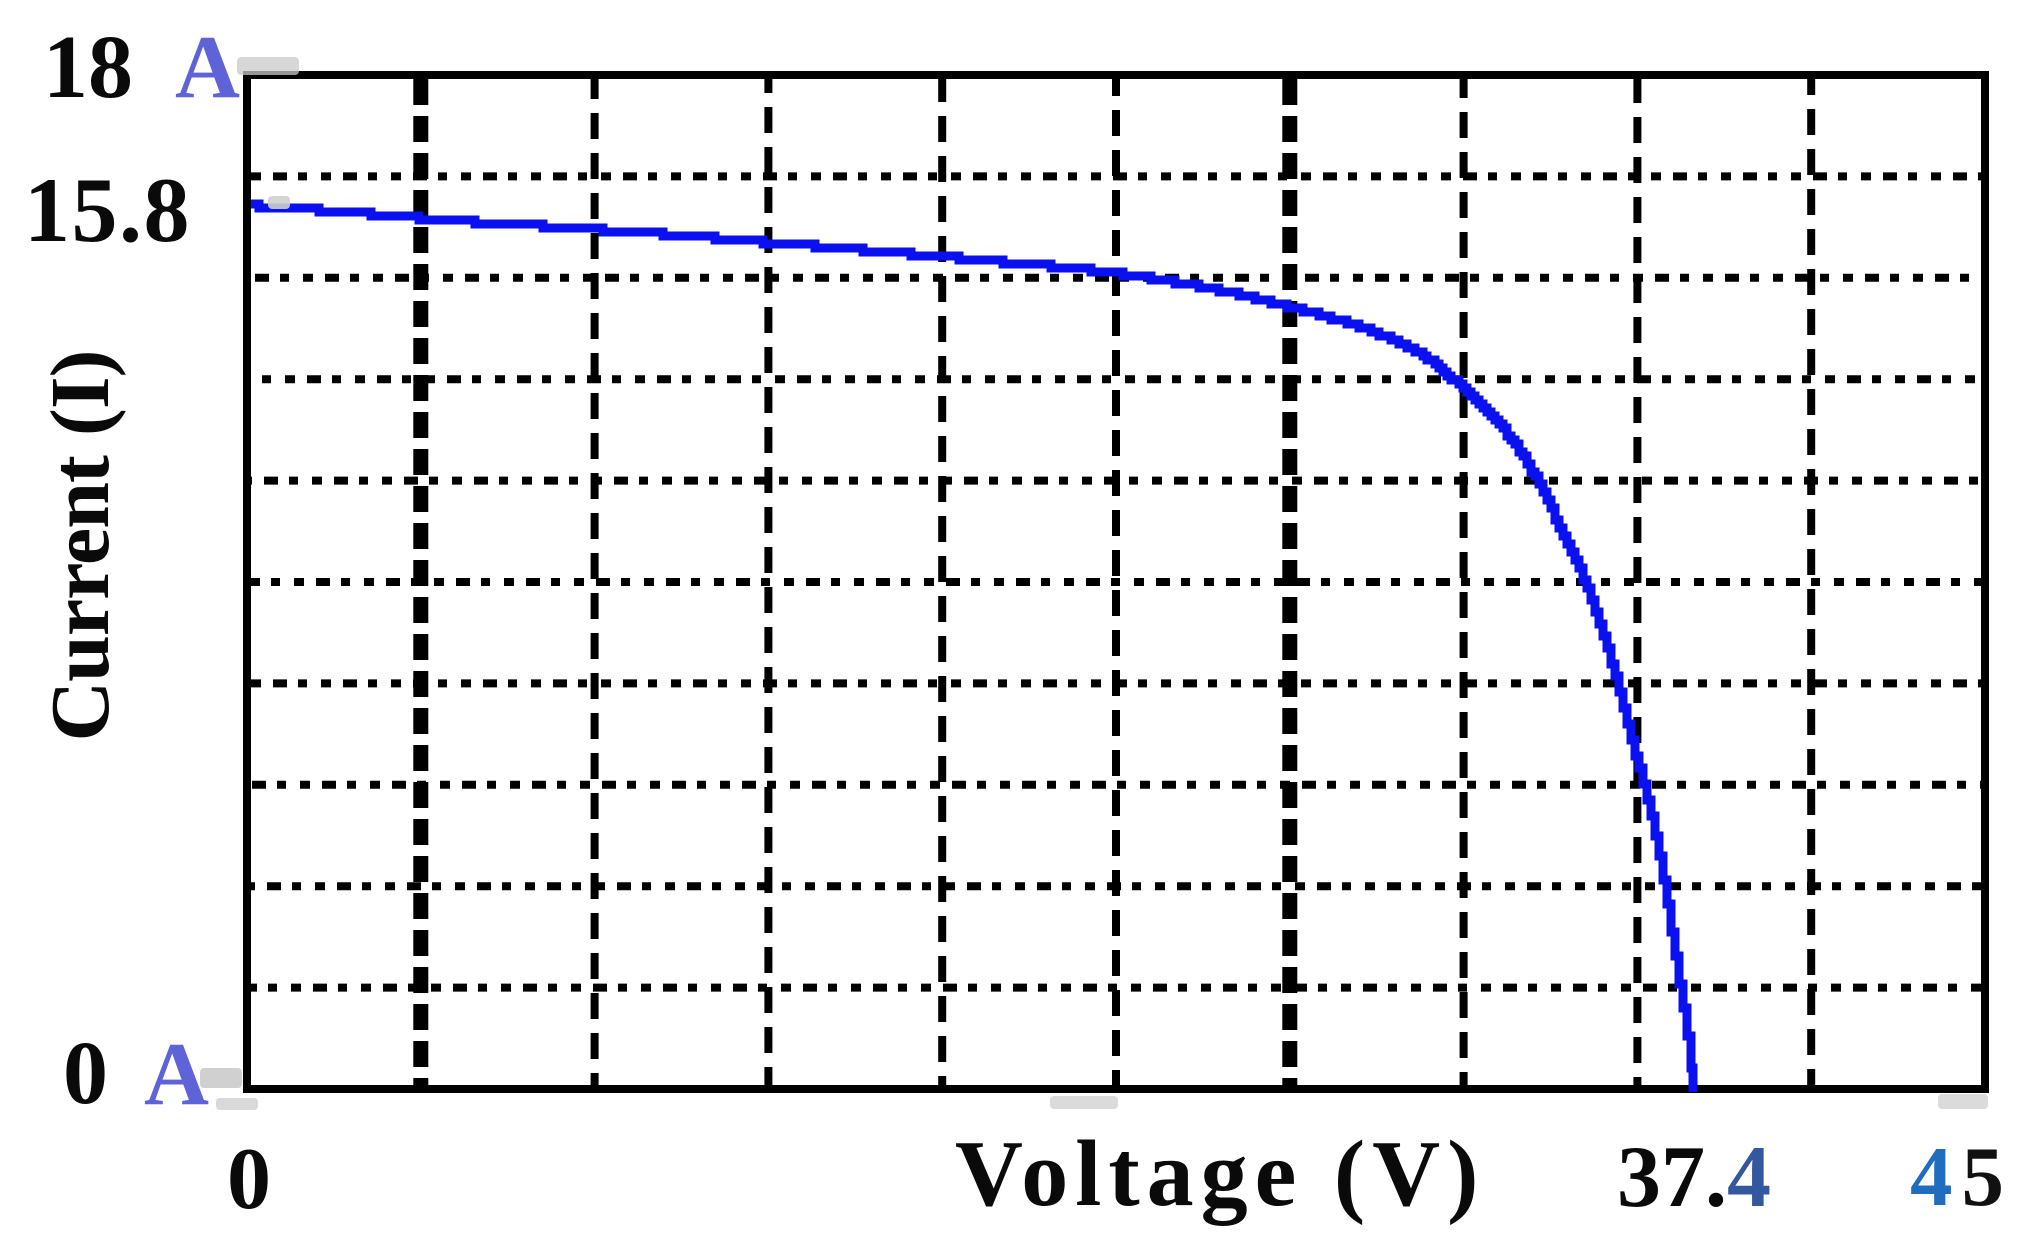 The width and height of the screenshot is (2019, 1244). What do you see at coordinates (107, 210) in the screenshot?
I see `svg-text: 15.8` at bounding box center [107, 210].